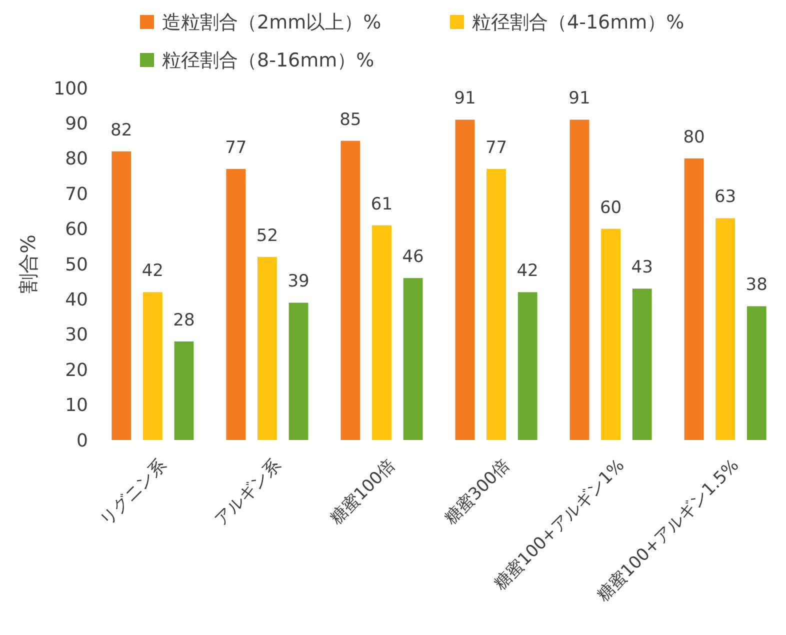  Describe the element at coordinates (363, 492) in the screenshot. I see `x-tick-label: 糖蜜100倍` at that location.